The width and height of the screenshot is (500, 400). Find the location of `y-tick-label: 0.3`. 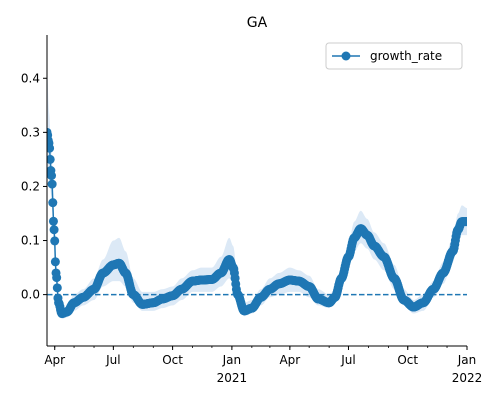

y-tick-label: 0.3 is located at coordinates (30, 132).